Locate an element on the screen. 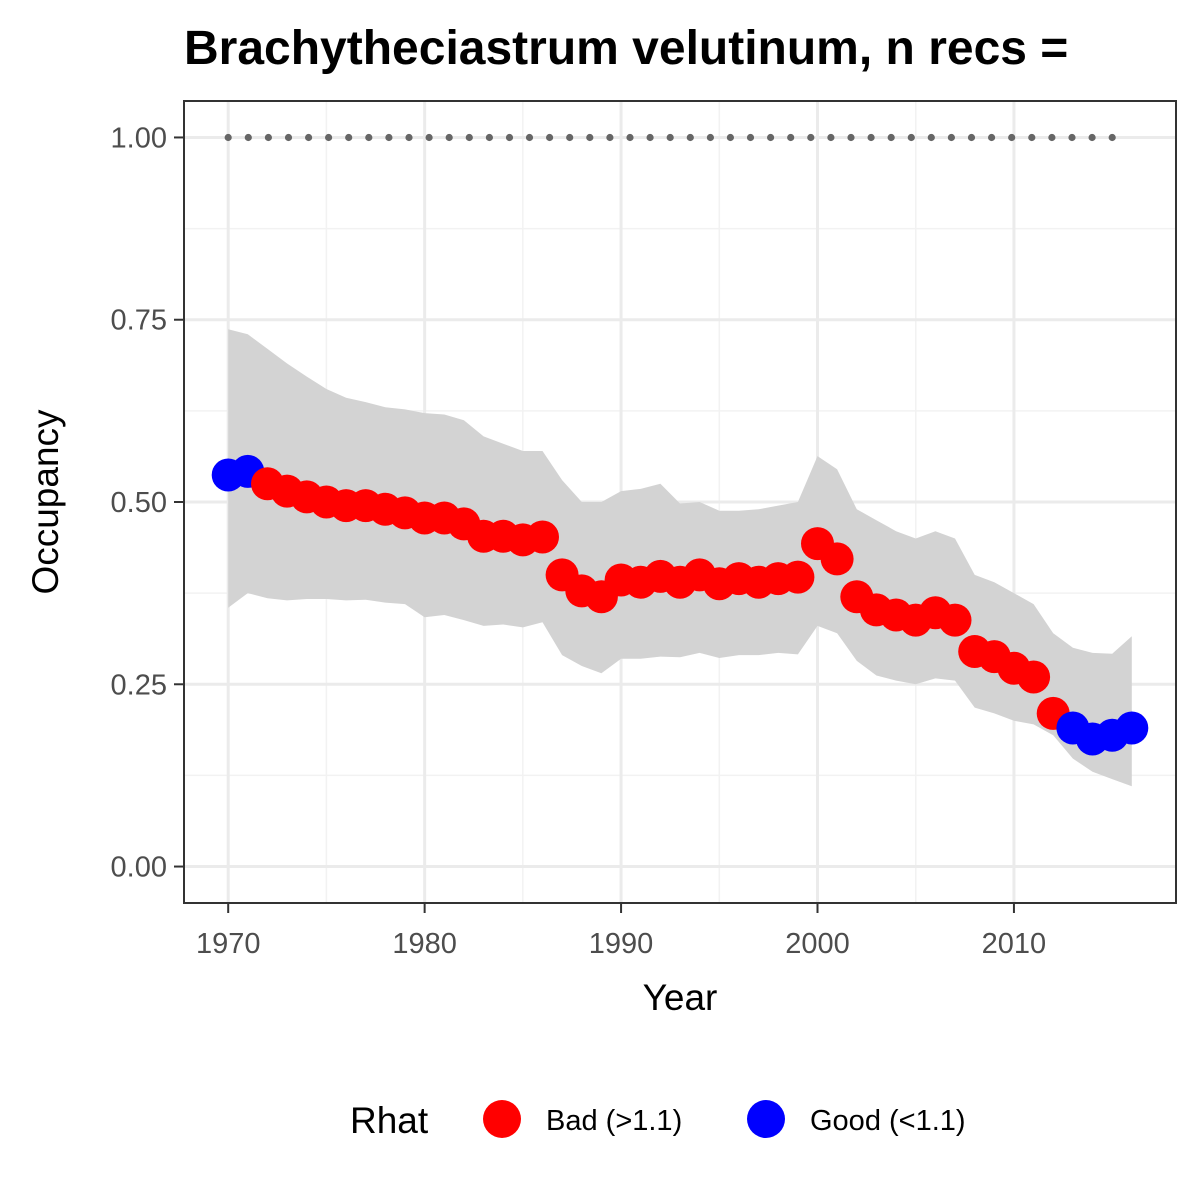 The width and height of the screenshot is (1200, 1200). x-tick-label: 1970 is located at coordinates (228, 944).